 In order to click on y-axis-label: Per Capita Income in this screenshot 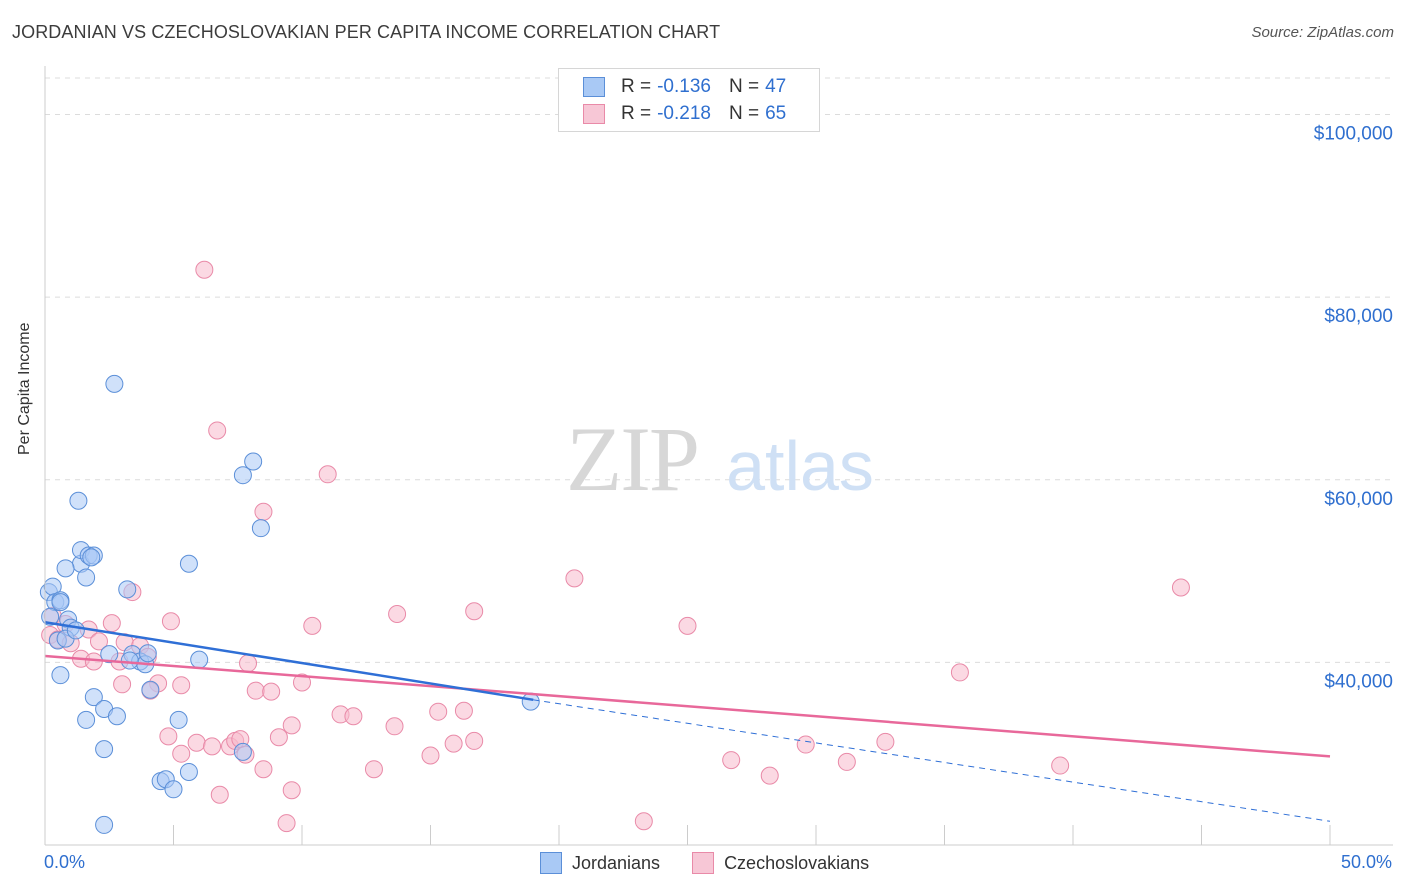, I will do `click(24, 388)`.